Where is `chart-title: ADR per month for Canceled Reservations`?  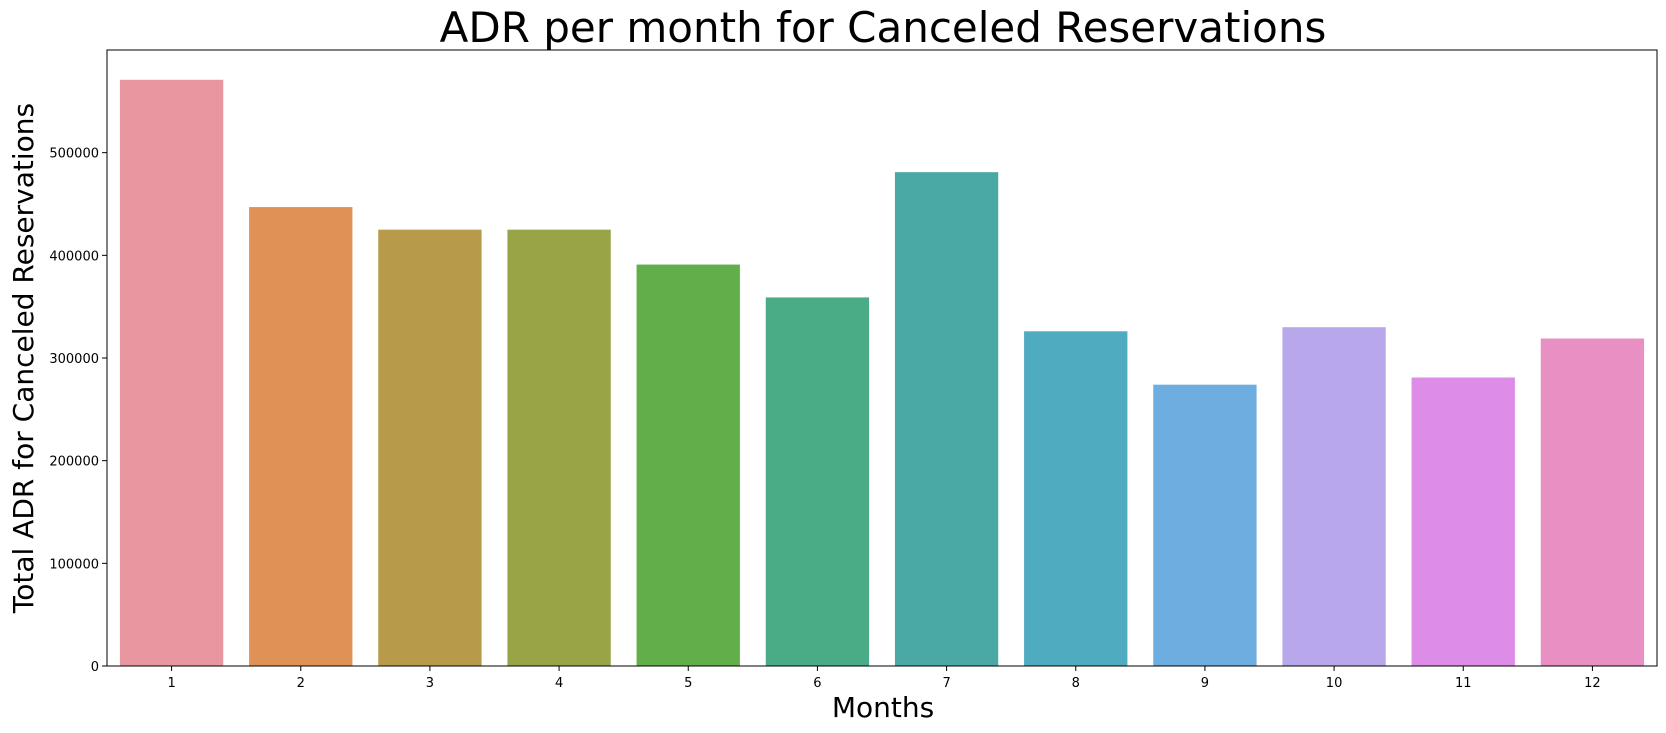 chart-title: ADR per month for Canceled Reservations is located at coordinates (883, 27).